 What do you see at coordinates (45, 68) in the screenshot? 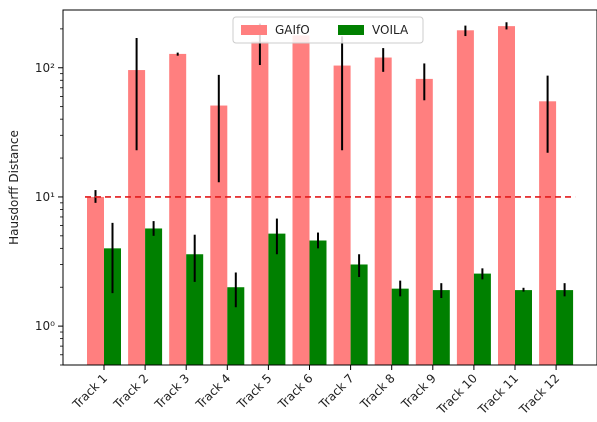
I see `y-tick-label: 10²` at bounding box center [45, 68].